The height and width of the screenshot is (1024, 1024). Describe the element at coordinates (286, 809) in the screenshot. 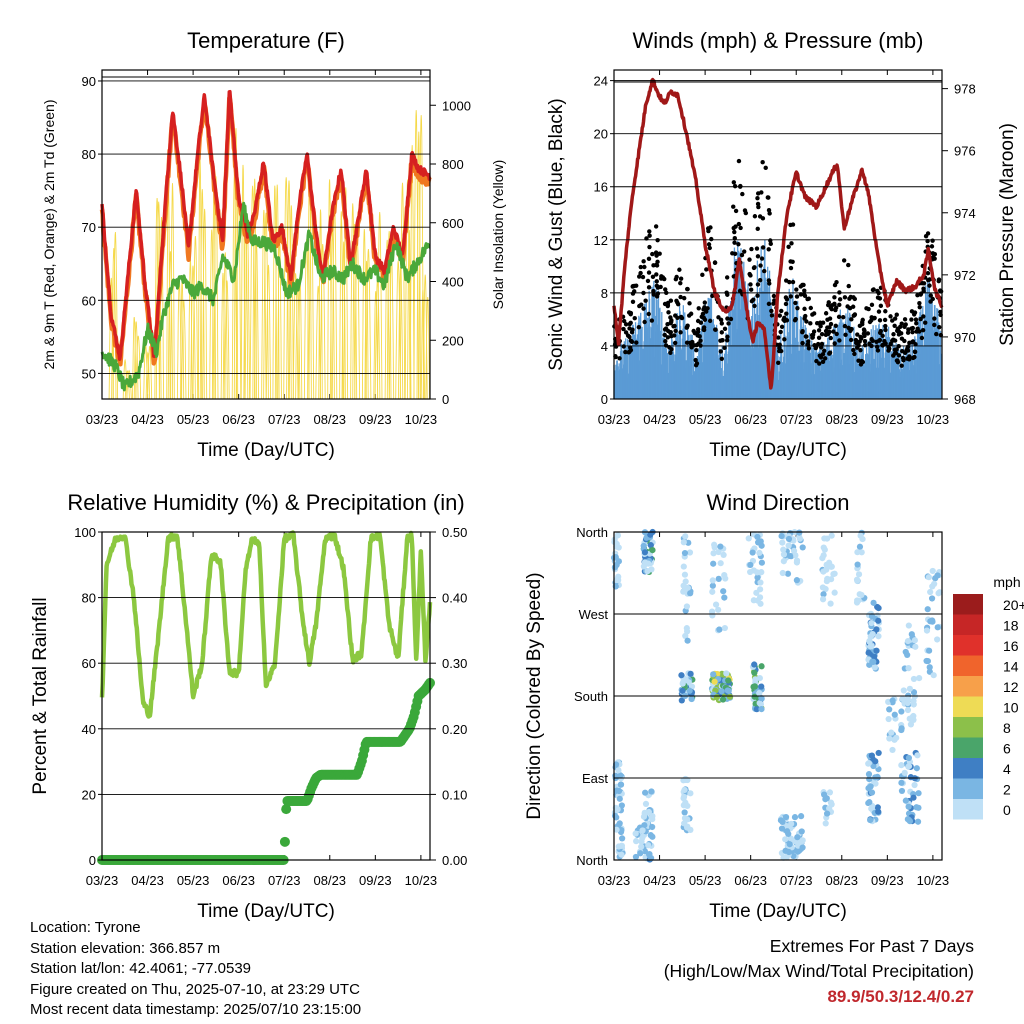

I see `precip-point` at that location.